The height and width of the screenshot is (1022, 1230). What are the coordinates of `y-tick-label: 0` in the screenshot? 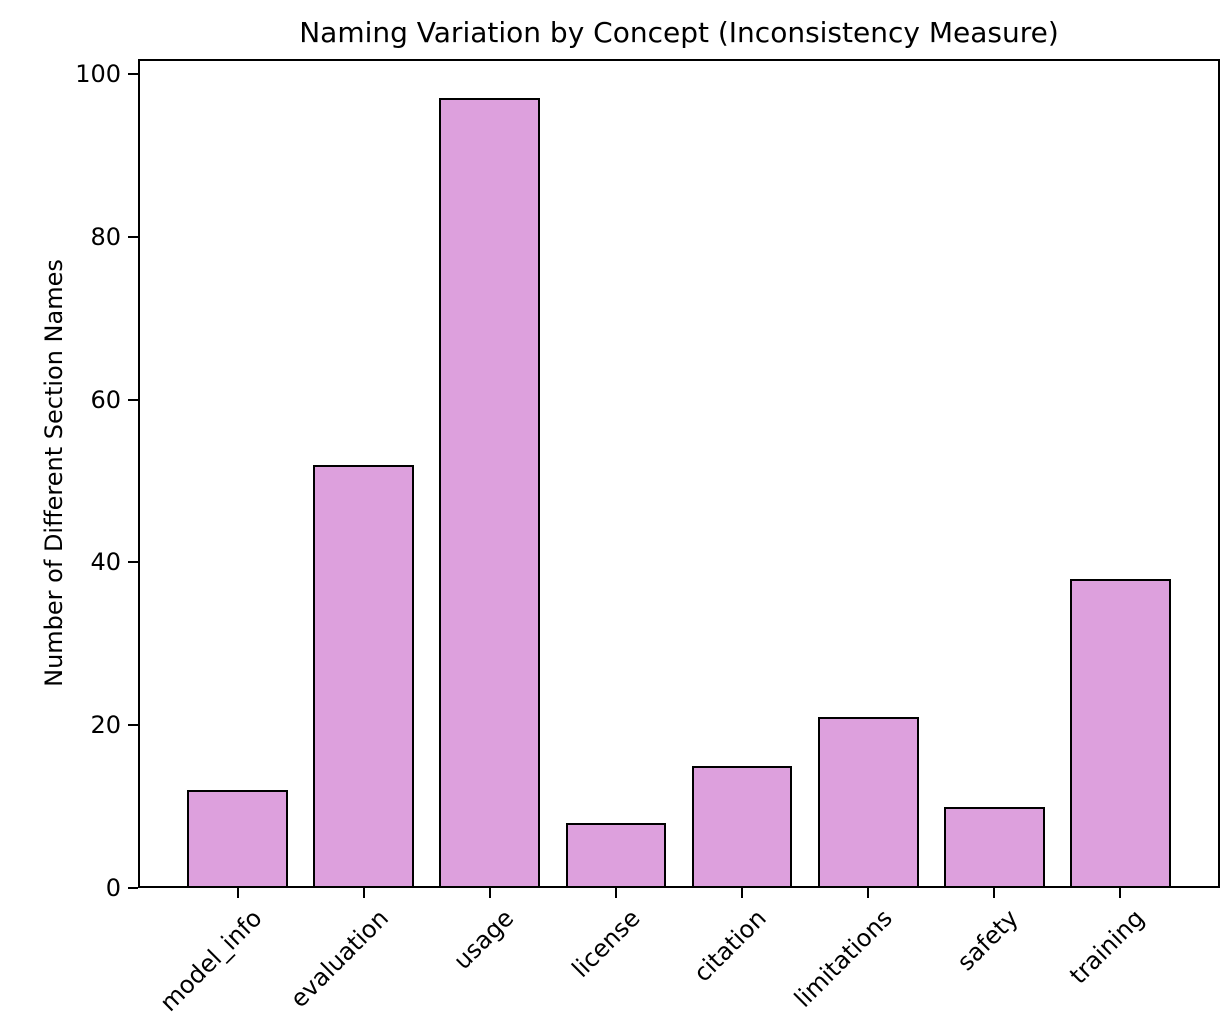 It's located at (113, 888).